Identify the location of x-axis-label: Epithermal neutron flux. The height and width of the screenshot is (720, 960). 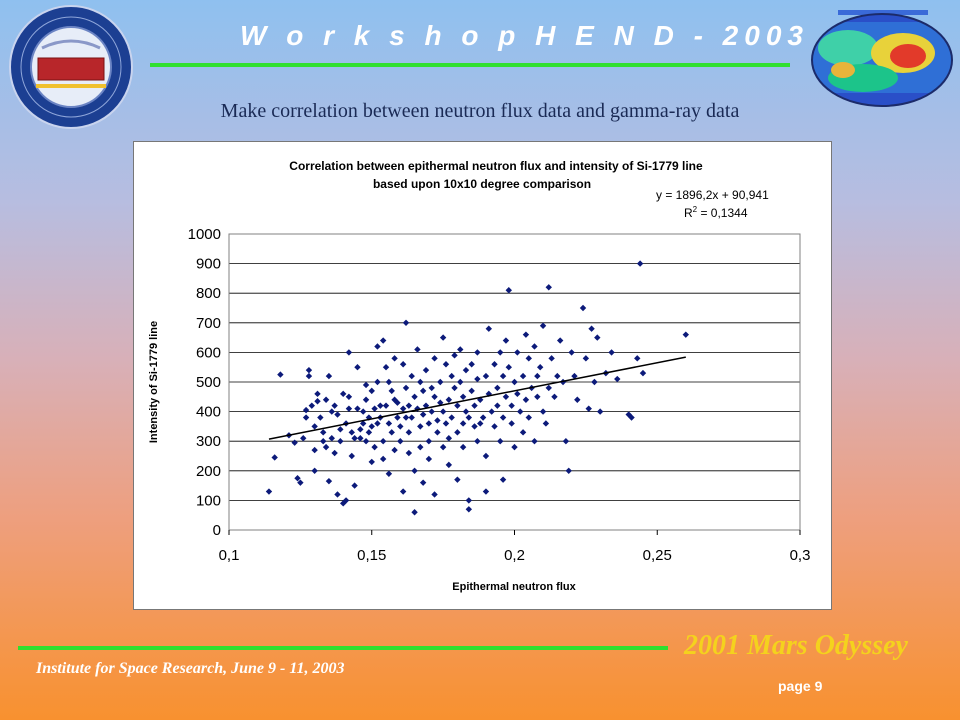
(514, 587).